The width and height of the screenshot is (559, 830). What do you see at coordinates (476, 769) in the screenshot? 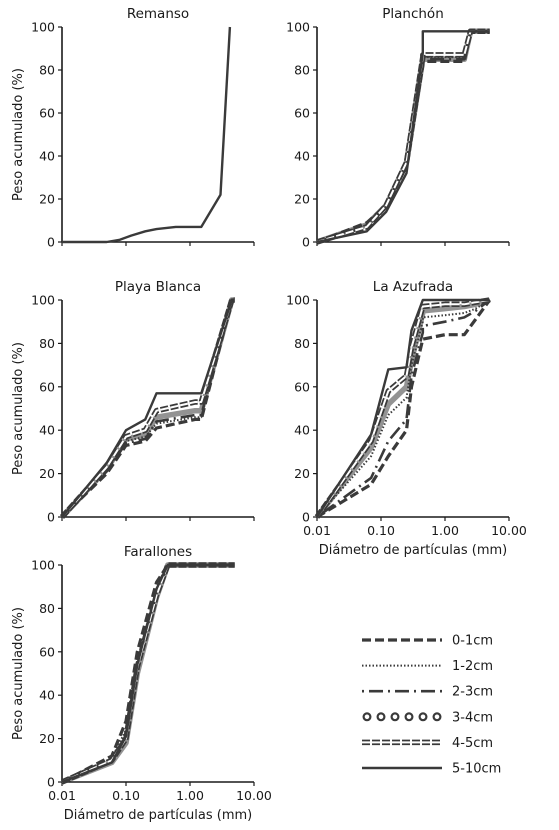
I see `legend-label: 5-10cm` at bounding box center [476, 769].